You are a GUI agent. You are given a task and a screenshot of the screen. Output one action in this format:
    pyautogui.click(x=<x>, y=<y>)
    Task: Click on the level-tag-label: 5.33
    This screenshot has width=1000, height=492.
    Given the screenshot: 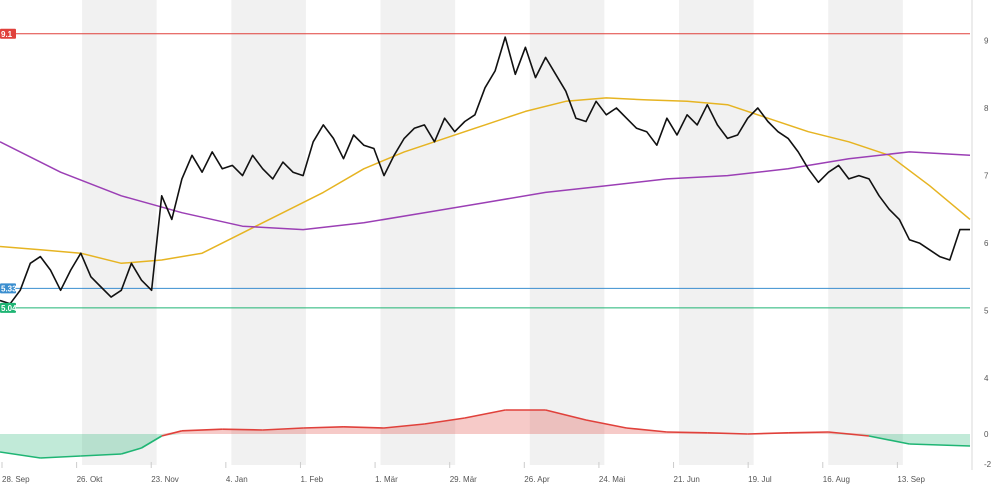 What is the action you would take?
    pyautogui.click(x=9, y=288)
    